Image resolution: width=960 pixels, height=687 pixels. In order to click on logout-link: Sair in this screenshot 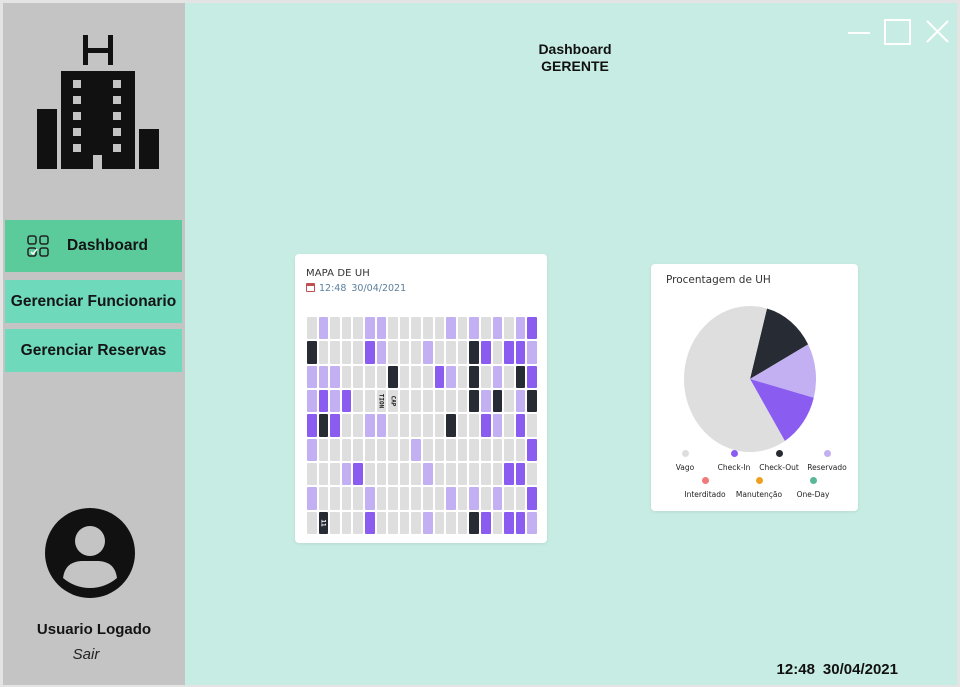, I will do `click(86, 654)`.